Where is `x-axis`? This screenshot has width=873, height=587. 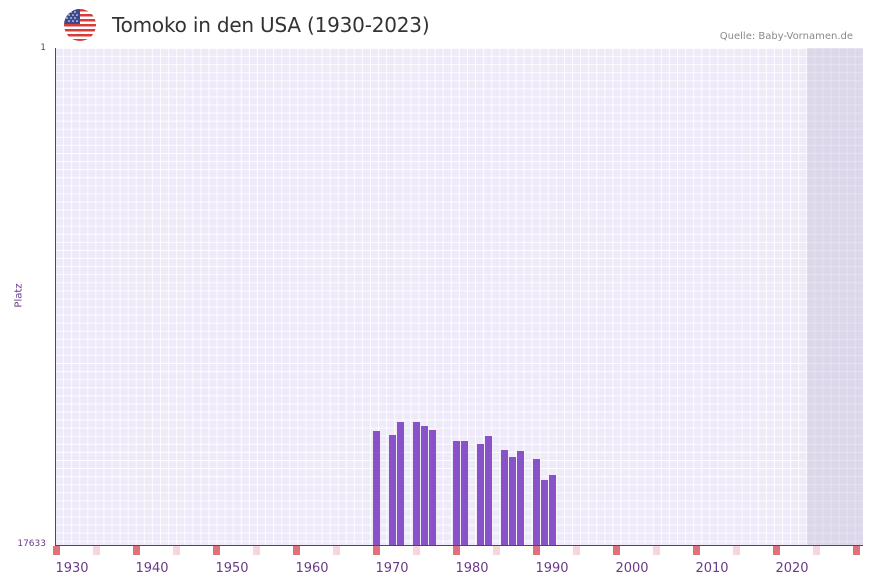 x-axis is located at coordinates (459, 545).